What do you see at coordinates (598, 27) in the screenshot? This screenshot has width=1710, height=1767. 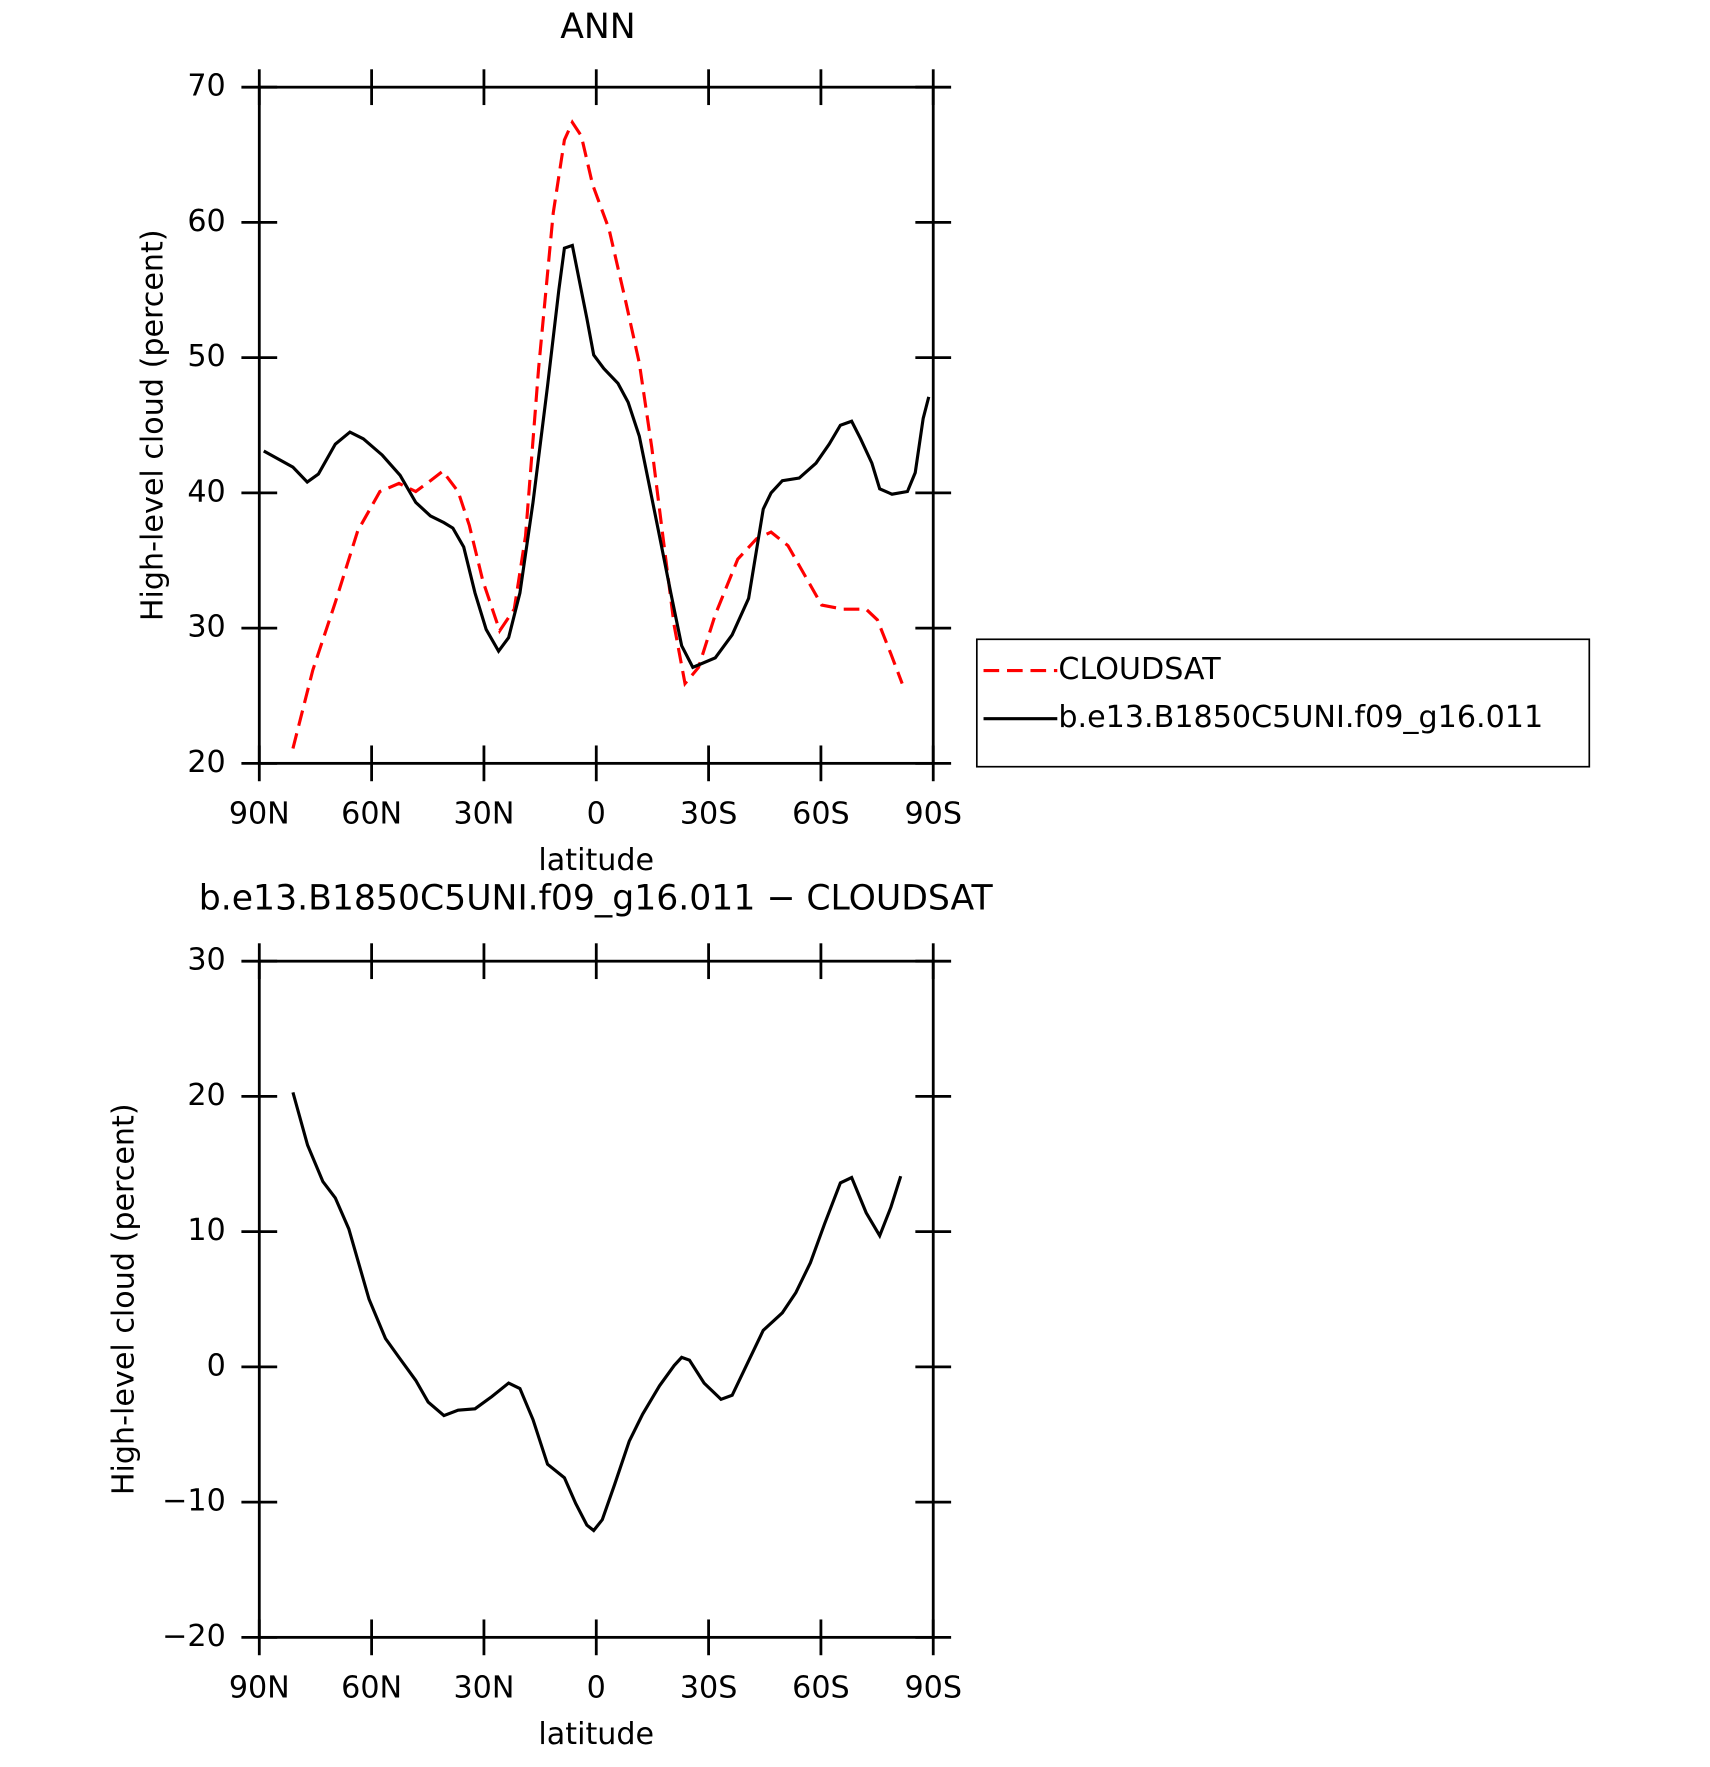 I see `chart-title: ANN` at bounding box center [598, 27].